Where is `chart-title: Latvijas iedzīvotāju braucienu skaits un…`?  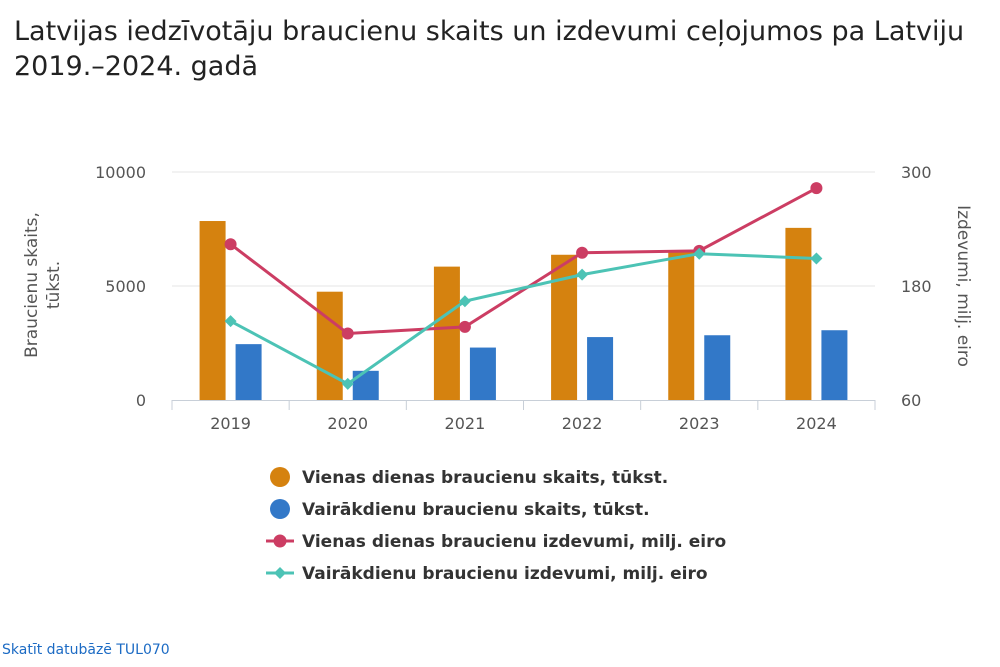
chart-title: Latvijas iedzīvotāju braucienu skaits un… is located at coordinates (489, 49).